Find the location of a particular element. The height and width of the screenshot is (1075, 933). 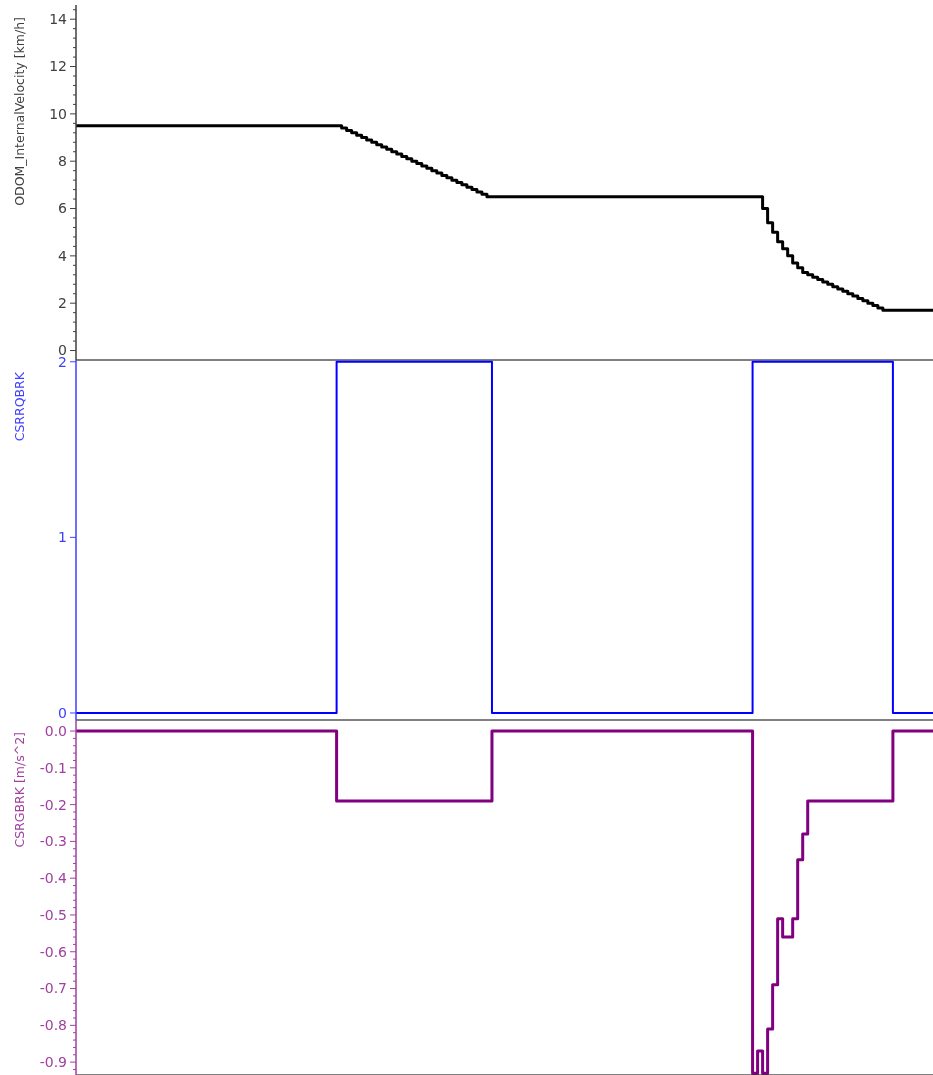

y-tick-label: -0.9 is located at coordinates (53, 1062).